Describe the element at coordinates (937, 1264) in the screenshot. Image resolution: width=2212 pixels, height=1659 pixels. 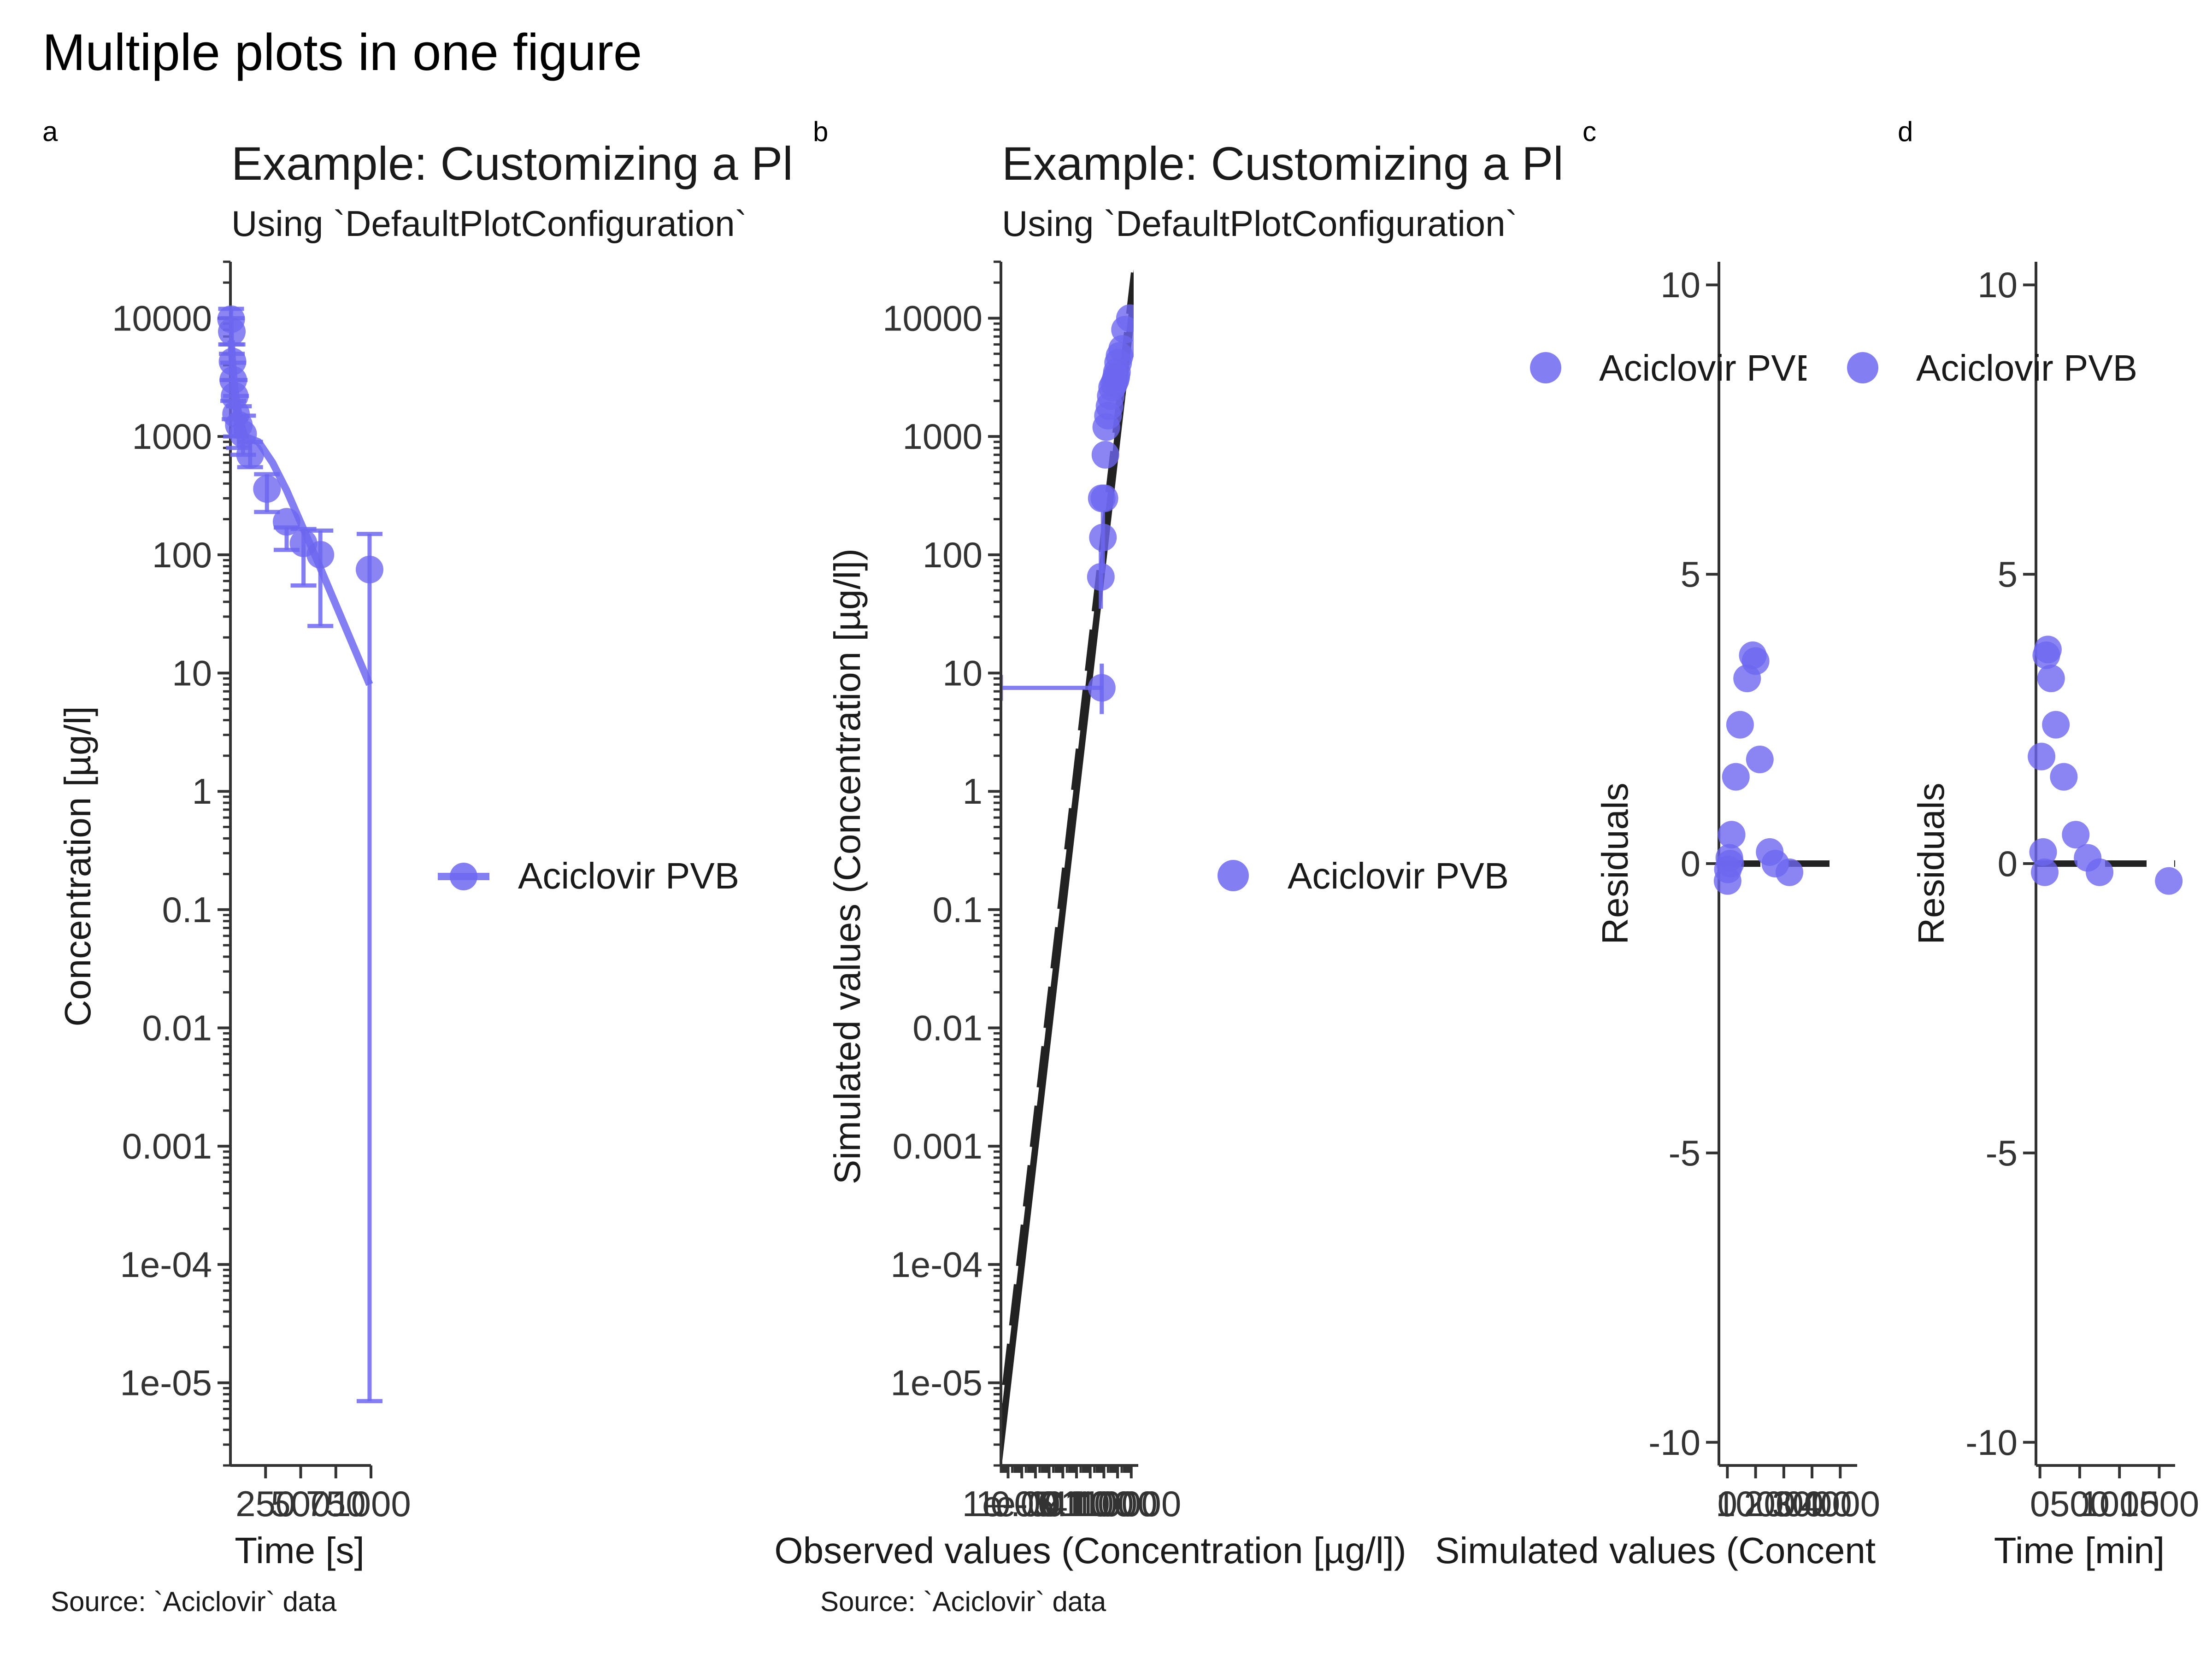
I see `b-y-tick-label: 1e-04` at that location.